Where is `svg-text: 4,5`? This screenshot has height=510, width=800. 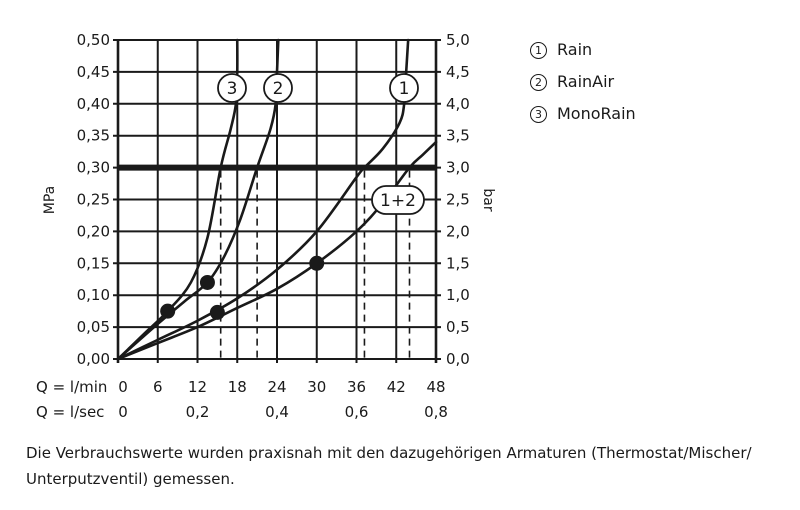 svg-text: 4,5 is located at coordinates (458, 72).